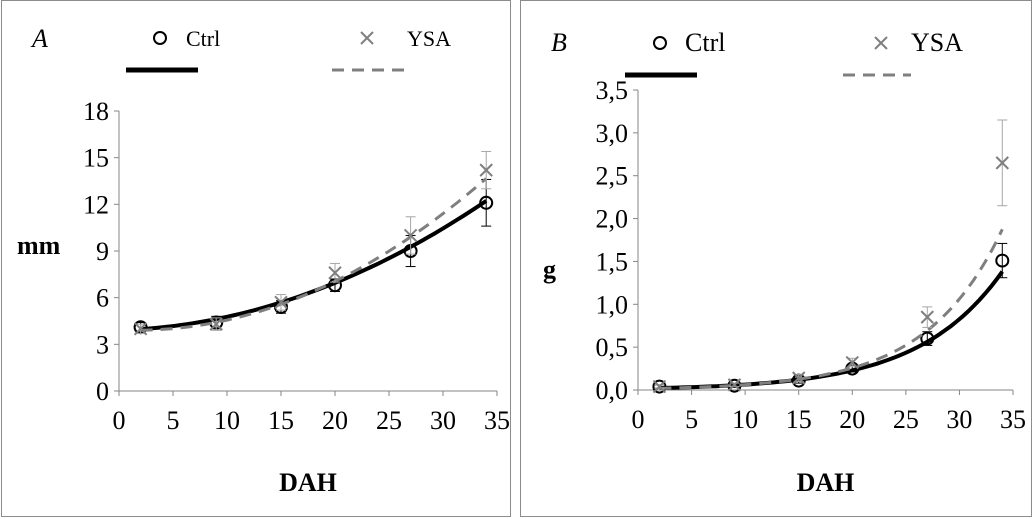 The height and width of the screenshot is (519, 1034). I want to click on chart-b-y-tick-label: 2,5, so click(612, 176).